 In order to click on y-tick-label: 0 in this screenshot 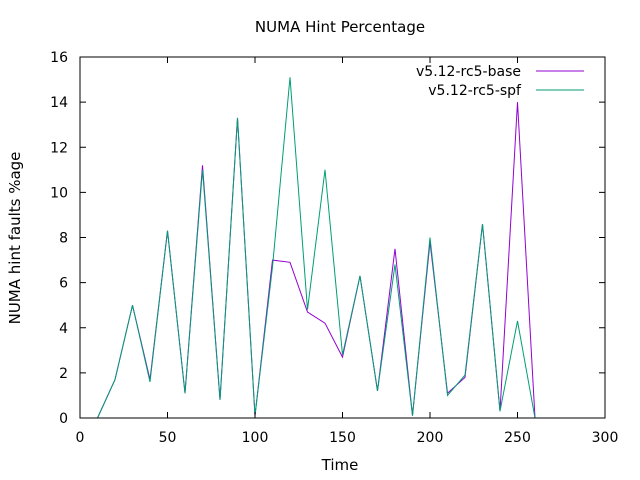, I will do `click(63, 419)`.